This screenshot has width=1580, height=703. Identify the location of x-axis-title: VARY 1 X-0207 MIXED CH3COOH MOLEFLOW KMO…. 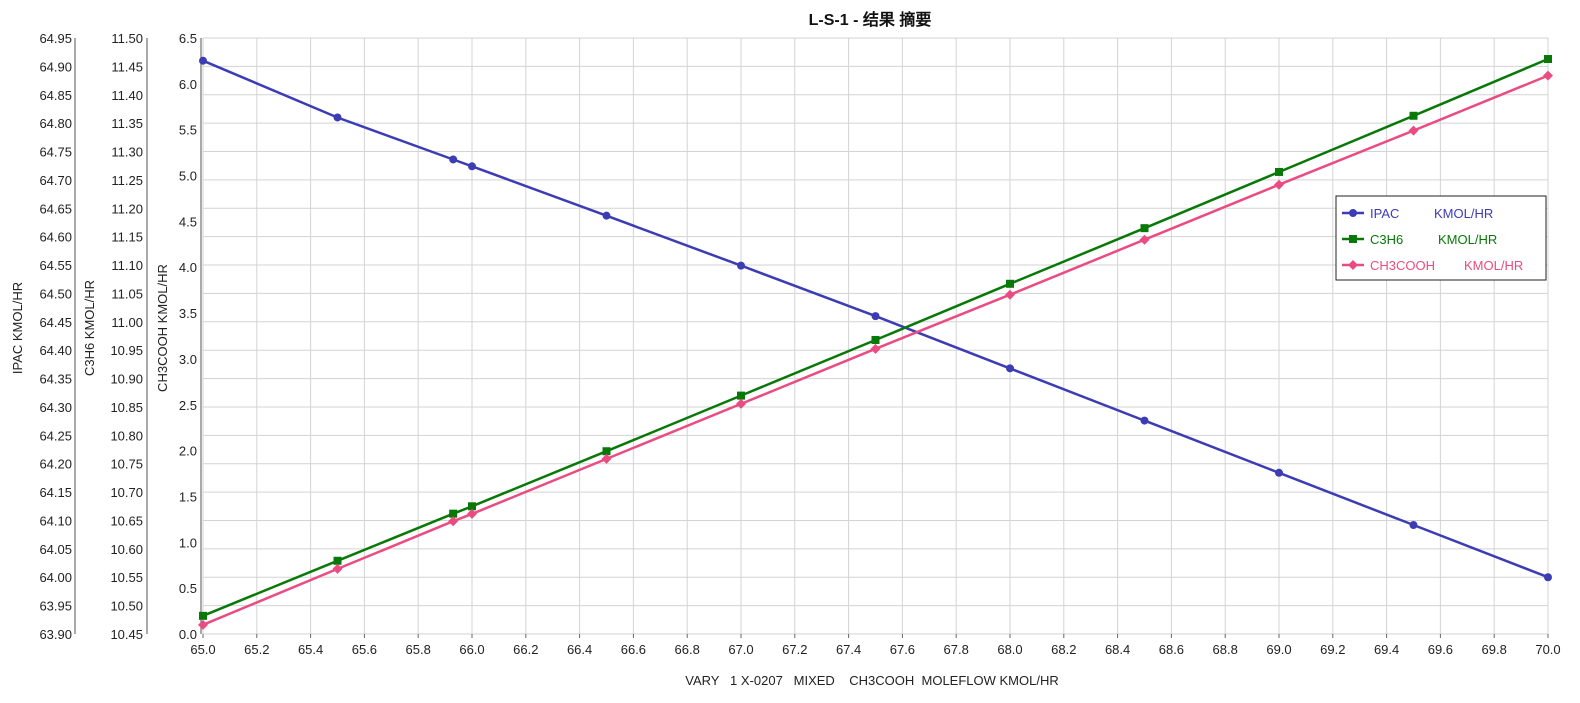
(871, 680).